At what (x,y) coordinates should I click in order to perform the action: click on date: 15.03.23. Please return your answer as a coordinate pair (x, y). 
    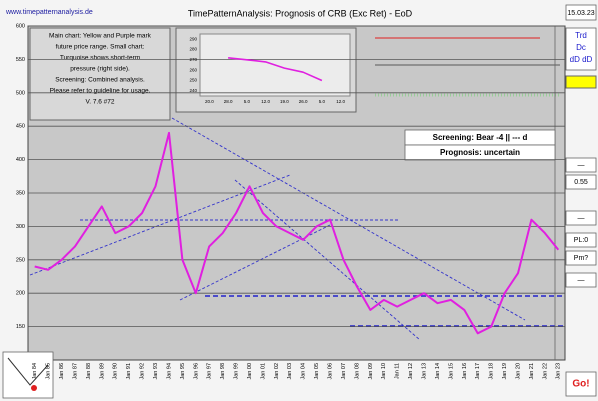
    Looking at the image, I should click on (580, 13).